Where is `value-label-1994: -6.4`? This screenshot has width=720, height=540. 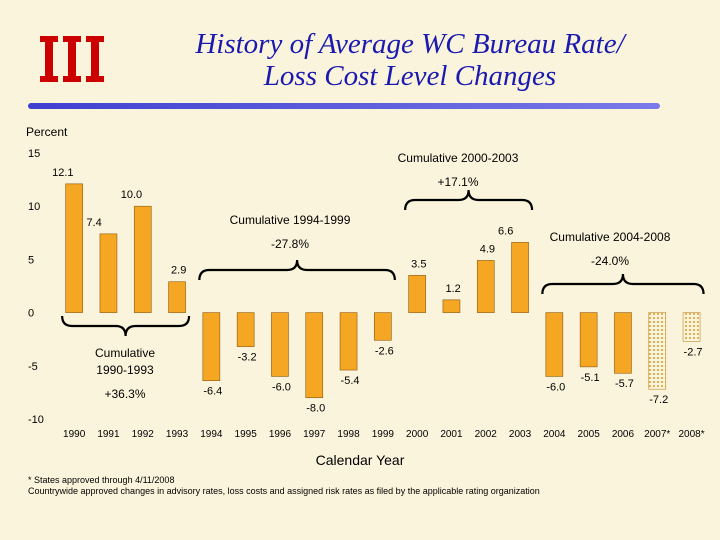 value-label-1994: -6.4 is located at coordinates (212, 392).